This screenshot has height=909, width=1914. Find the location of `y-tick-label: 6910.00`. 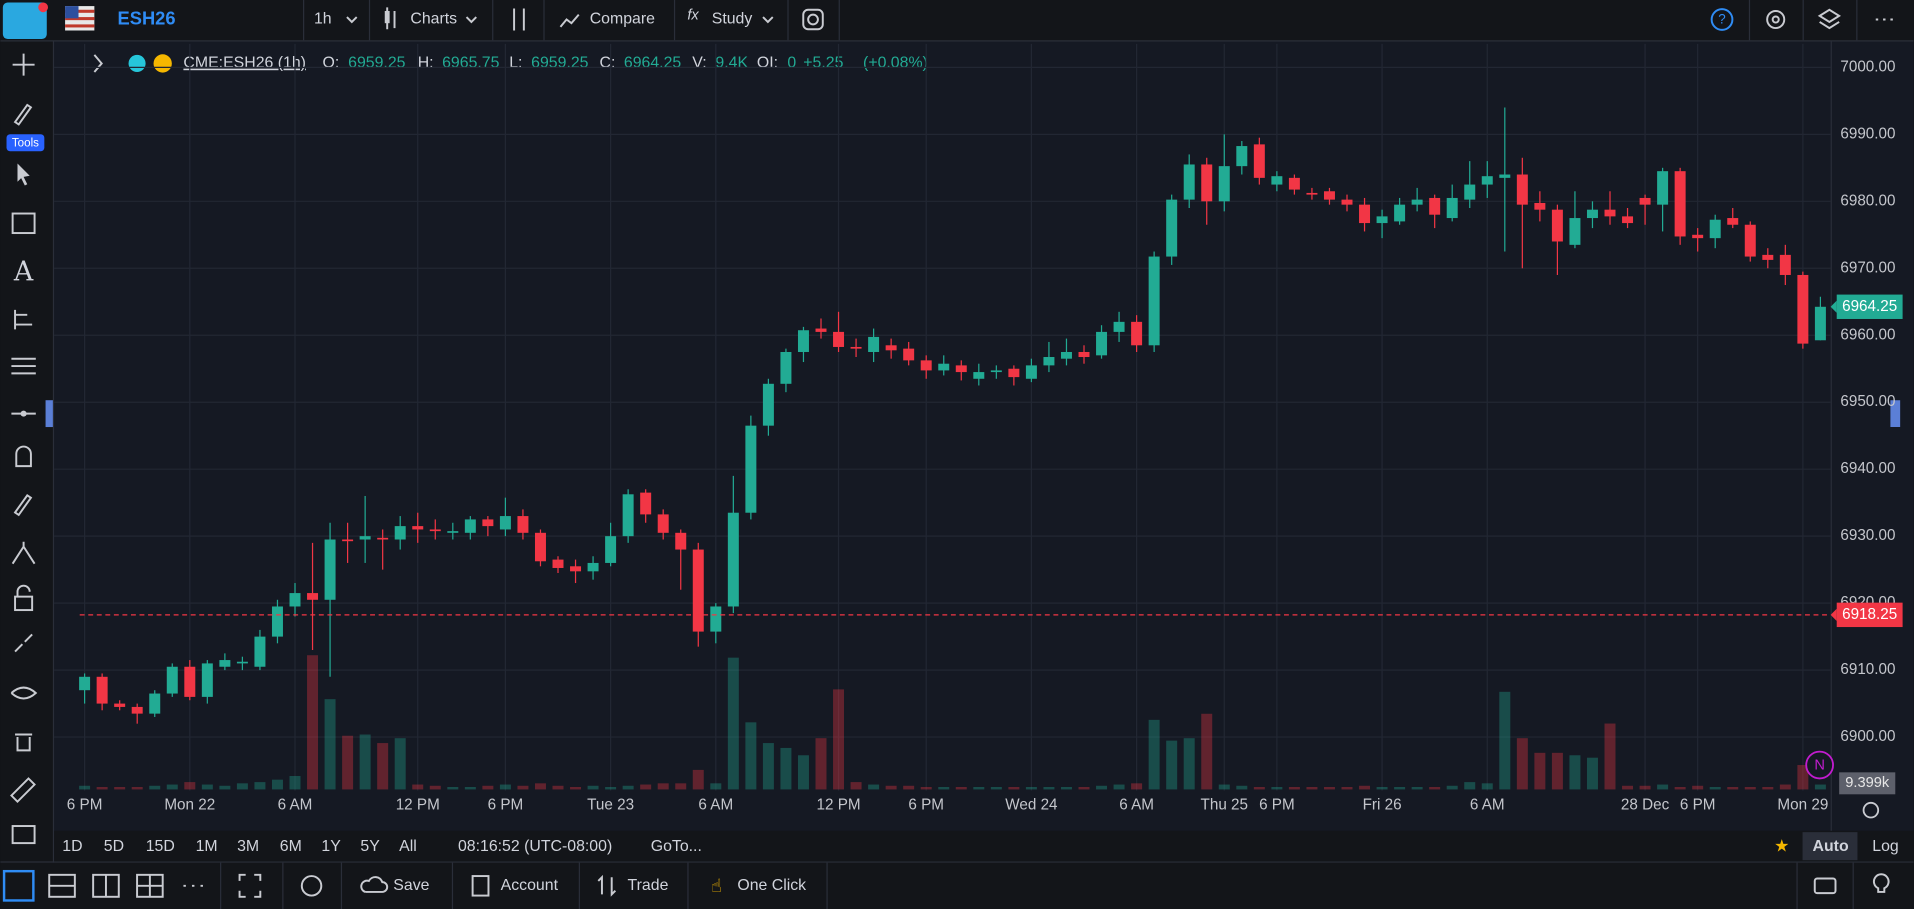

y-tick-label: 6910.00 is located at coordinates (1867, 669).